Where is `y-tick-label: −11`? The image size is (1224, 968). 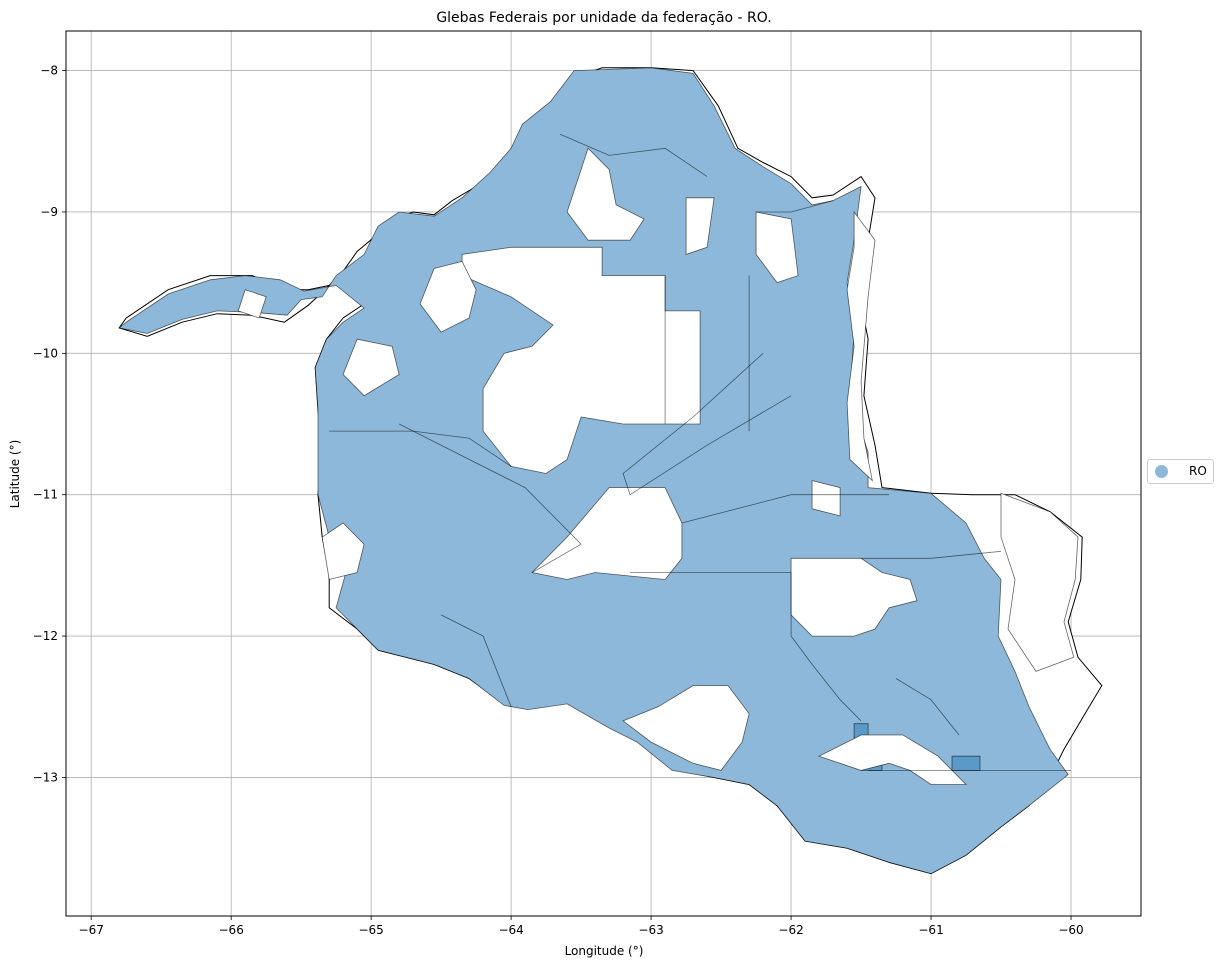 y-tick-label: −11 is located at coordinates (45, 495).